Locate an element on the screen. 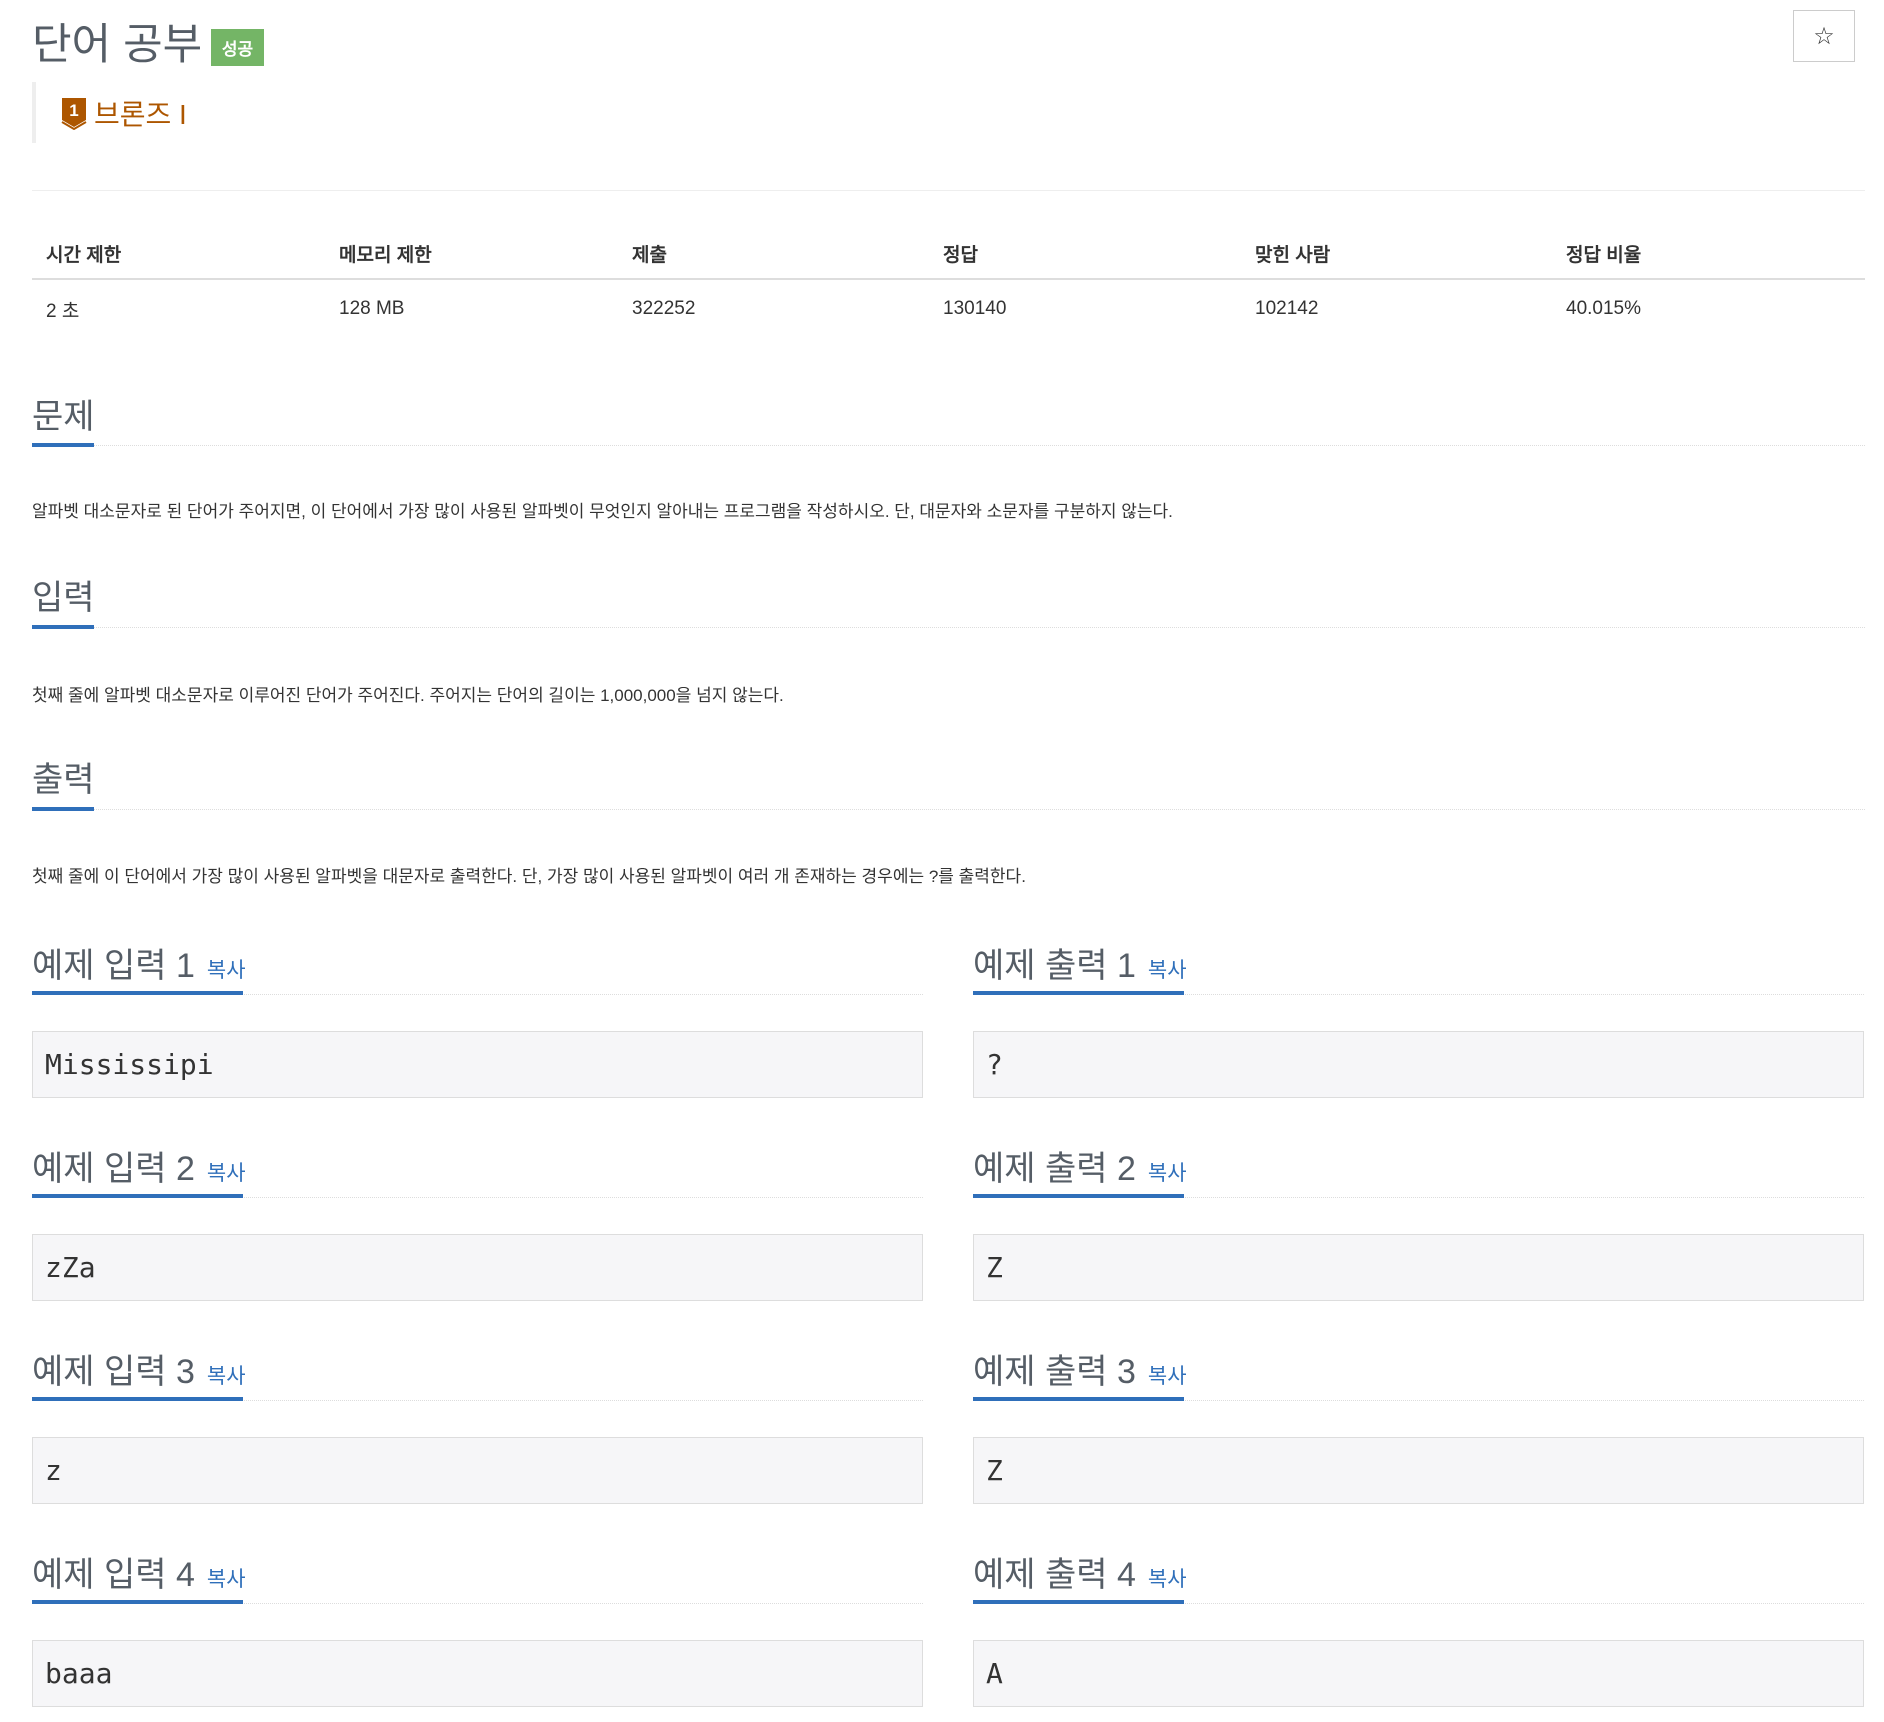 This screenshot has height=1722, width=1884. header-time-limit: 시간 제한 is located at coordinates (178, 254).